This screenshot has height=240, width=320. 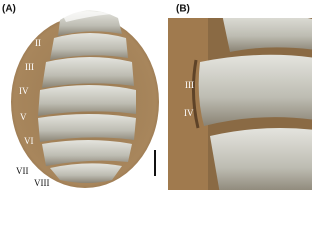 I want to click on plate-label: VIII, so click(x=42, y=183).